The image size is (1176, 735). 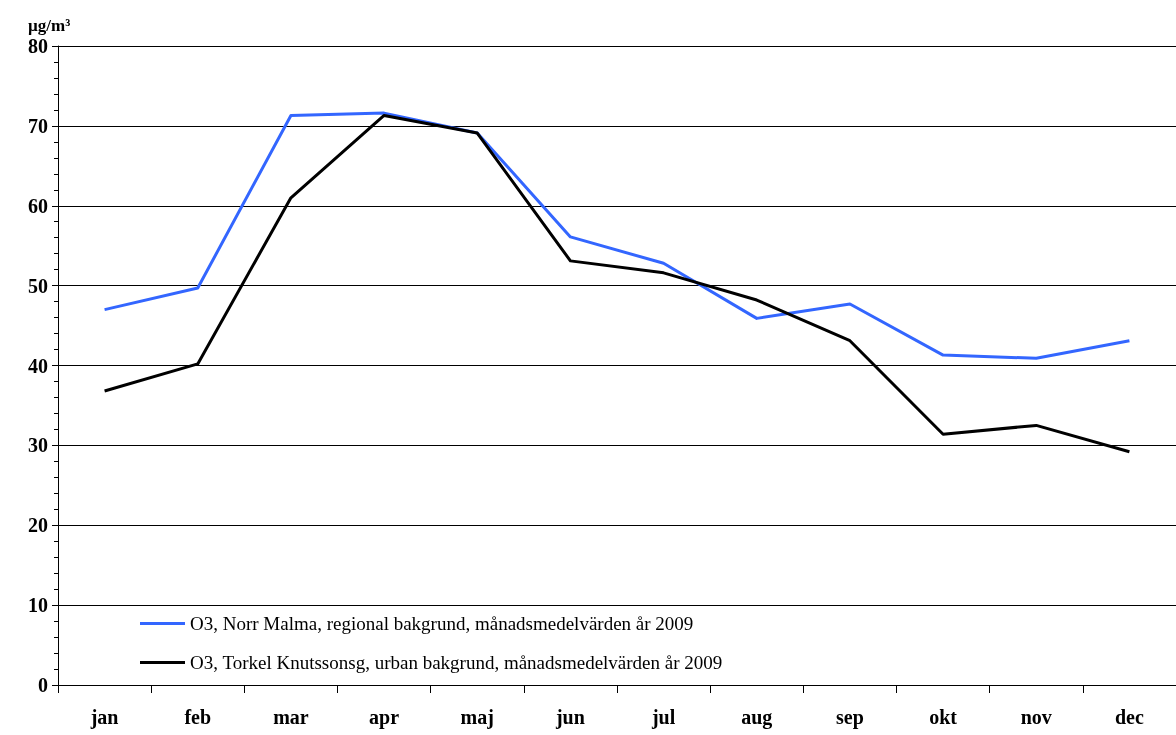 I want to click on legend-label: O3, Norr Malma, regional bakgrund, månadsmedelvärden år 2009, so click(x=442, y=623).